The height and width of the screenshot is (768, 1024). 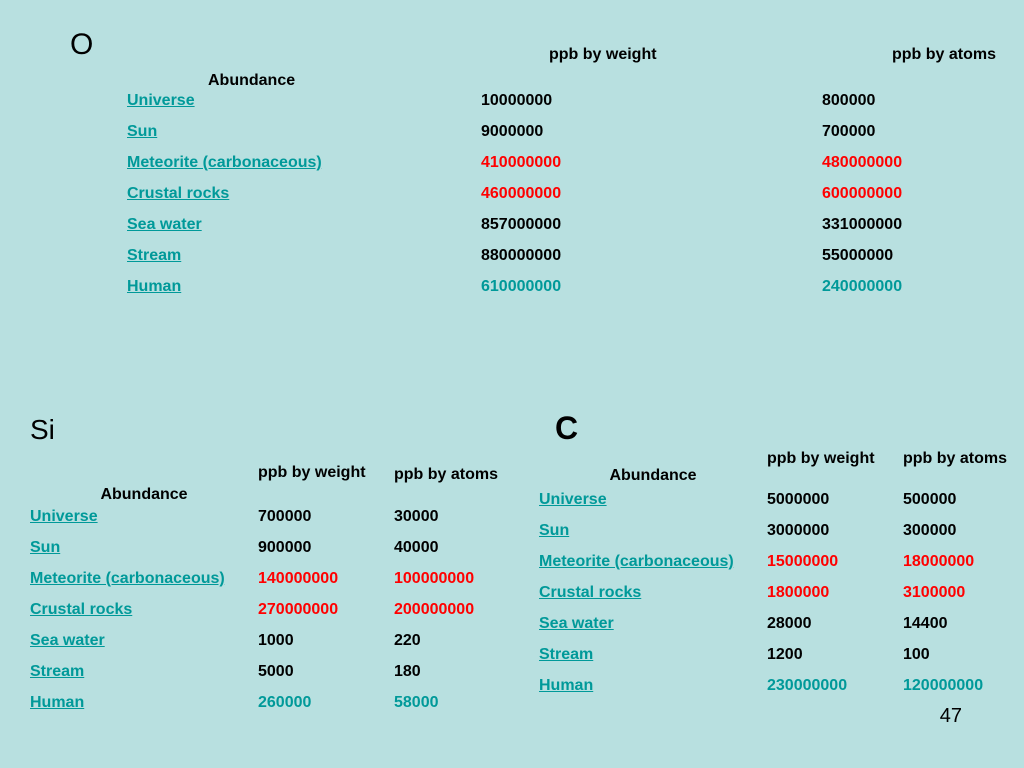 What do you see at coordinates (521, 193) in the screenshot?
I see `ppb-weight-value: 460000000` at bounding box center [521, 193].